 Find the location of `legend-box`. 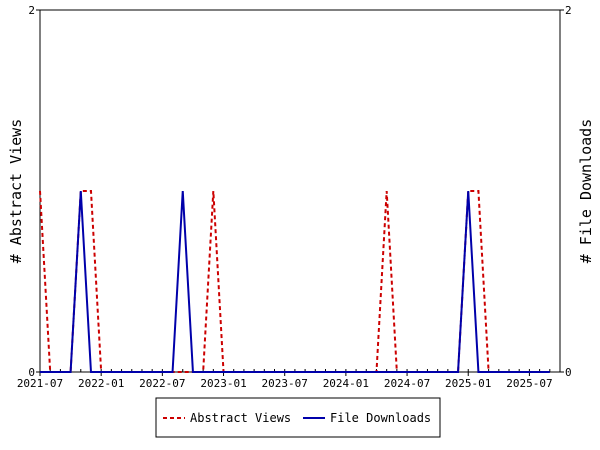

legend-box is located at coordinates (298, 417).